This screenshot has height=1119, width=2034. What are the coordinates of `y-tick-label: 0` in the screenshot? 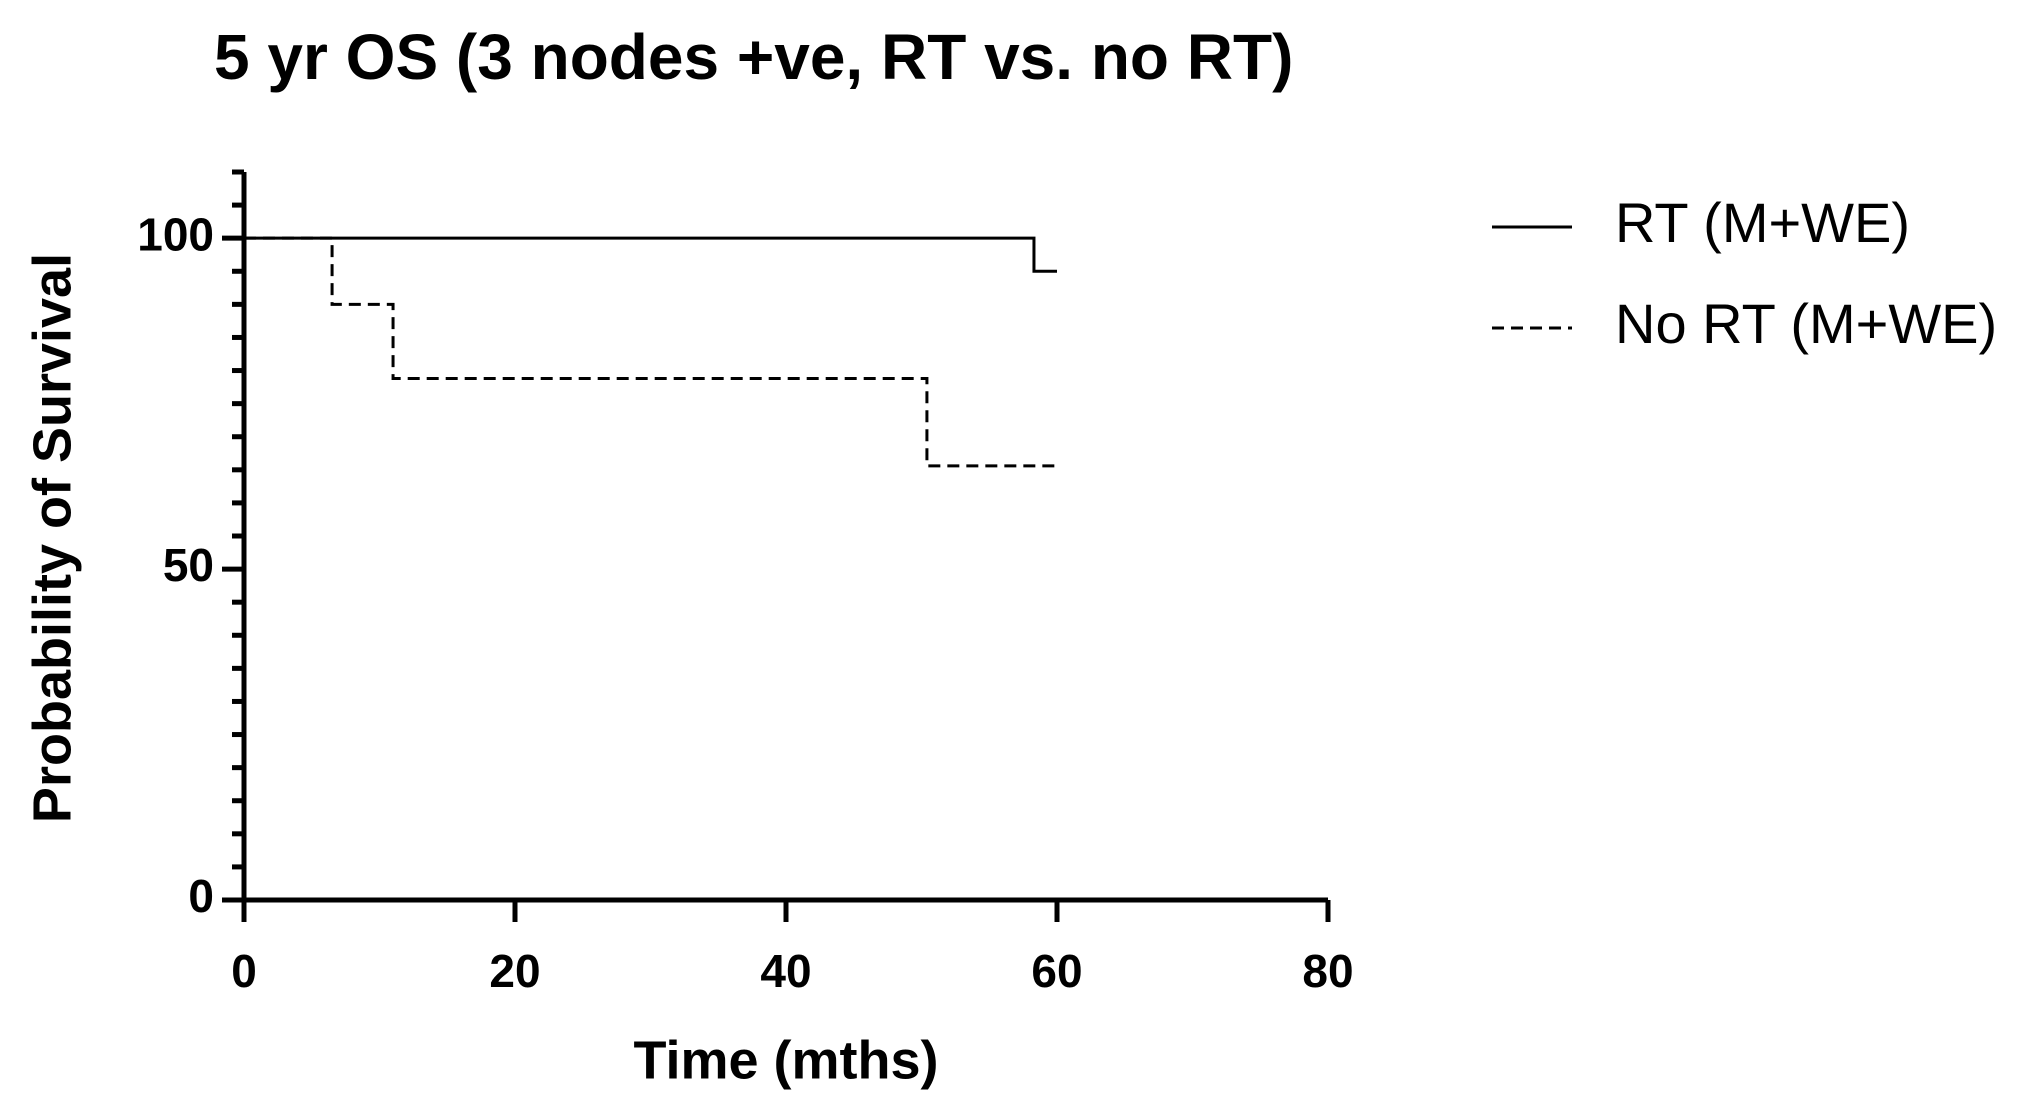 It's located at (201, 896).